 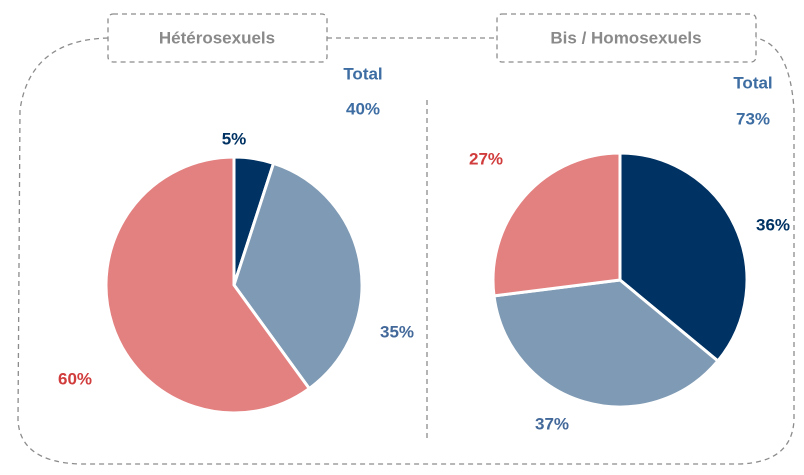 What do you see at coordinates (234, 138) in the screenshot?
I see `data-label: 5%` at bounding box center [234, 138].